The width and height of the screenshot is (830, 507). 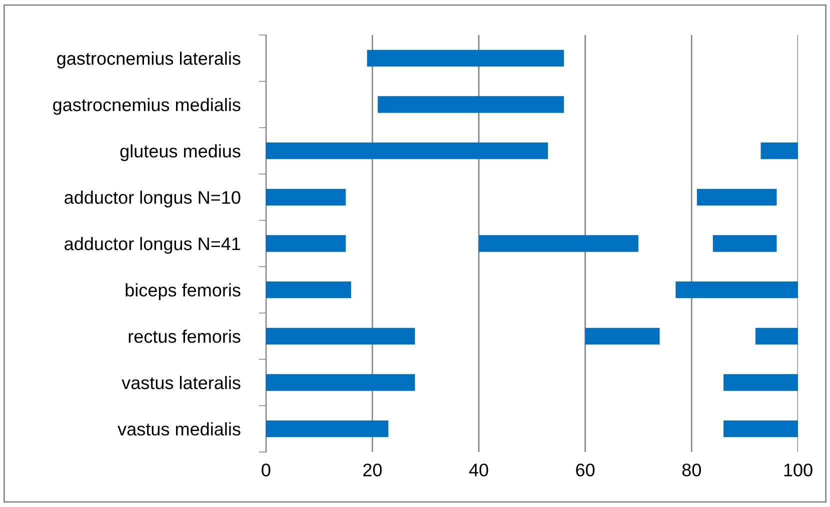 I want to click on y-tick-label: vastus lateralis, so click(x=181, y=383).